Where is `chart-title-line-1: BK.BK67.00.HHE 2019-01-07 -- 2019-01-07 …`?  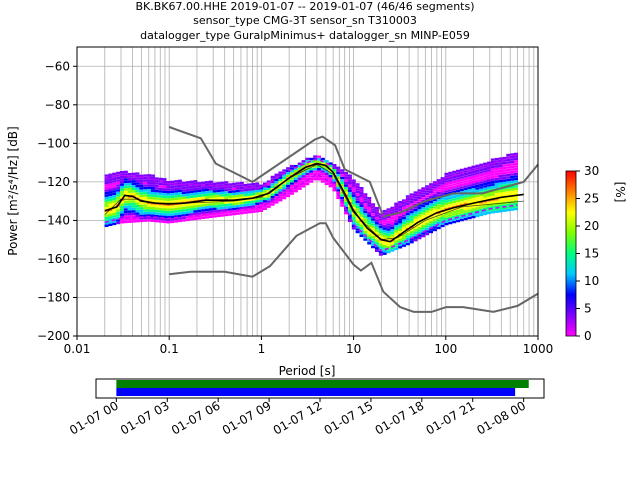
chart-title-line-1: BK.BK67.00.HHE 2019-01-07 -- 2019-01-07 … is located at coordinates (304, 6).